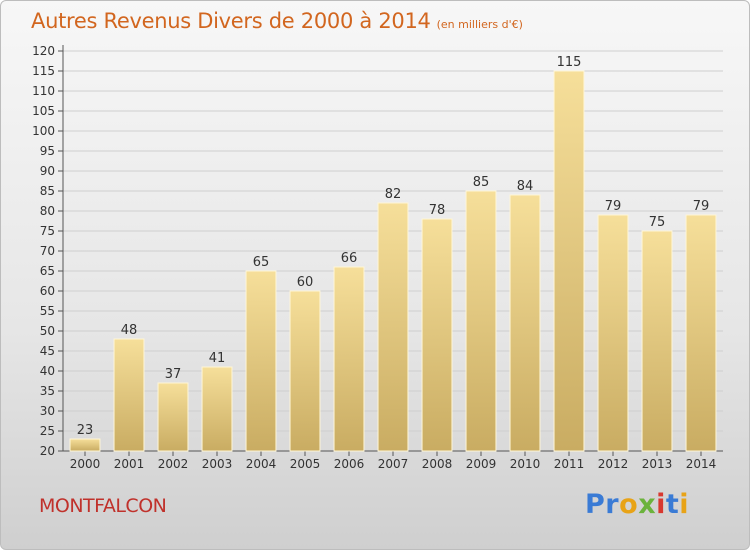 This screenshot has width=750, height=550. What do you see at coordinates (217, 464) in the screenshot?
I see `x-tick-label: 2003` at bounding box center [217, 464].